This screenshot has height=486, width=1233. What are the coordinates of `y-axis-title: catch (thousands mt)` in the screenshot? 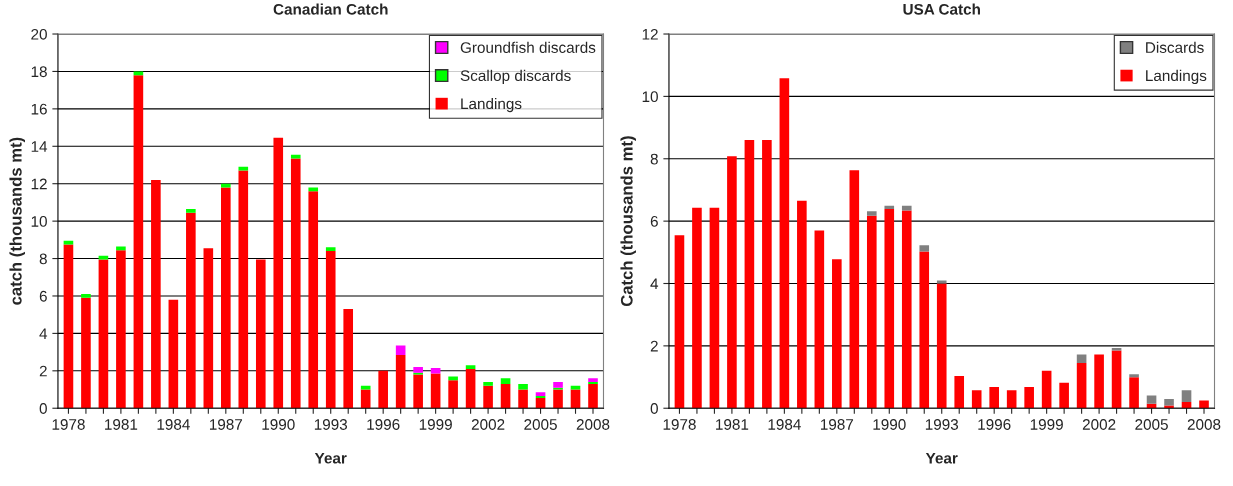 It's located at (17, 221).